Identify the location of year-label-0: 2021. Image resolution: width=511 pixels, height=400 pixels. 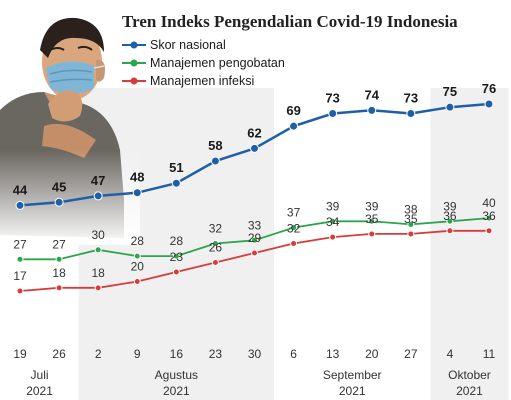
(39, 391).